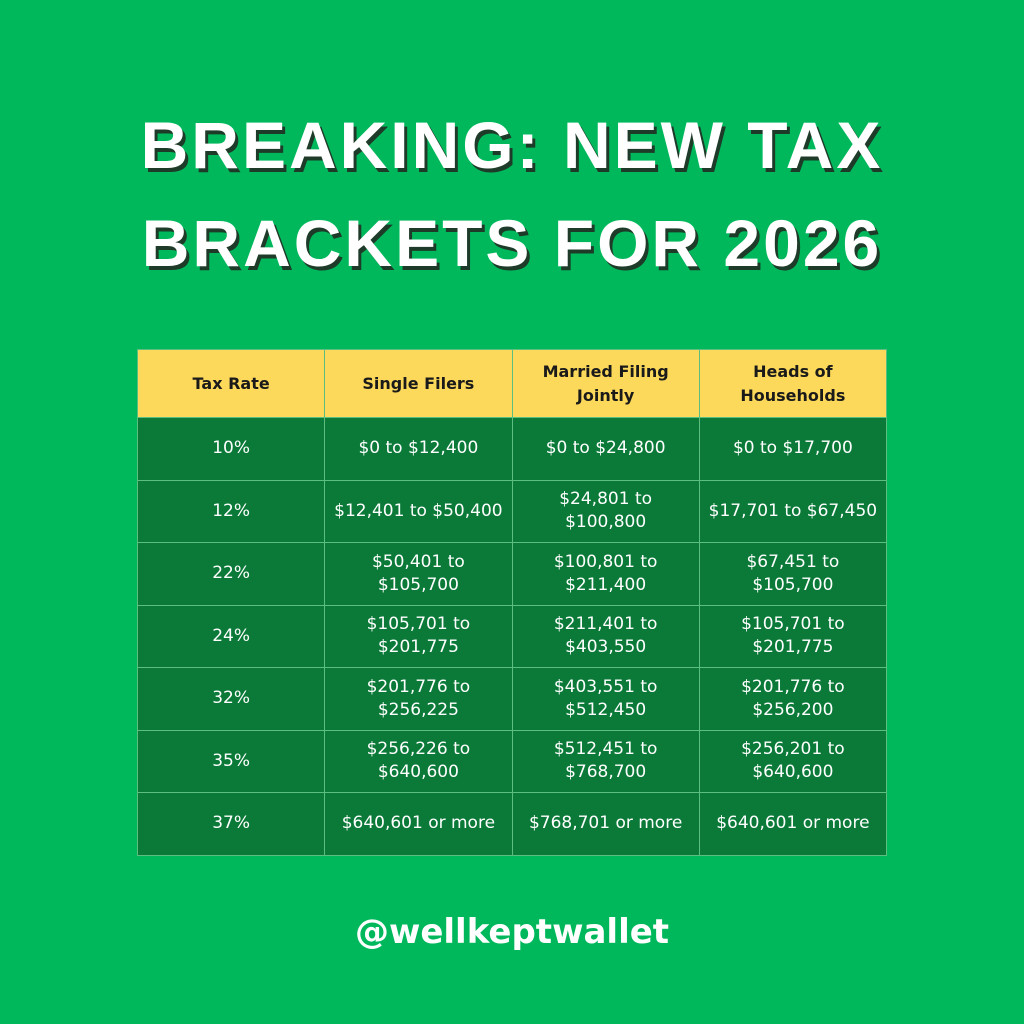 This screenshot has width=1024, height=1024. What do you see at coordinates (231, 824) in the screenshot?
I see `rate-cell: 37%` at bounding box center [231, 824].